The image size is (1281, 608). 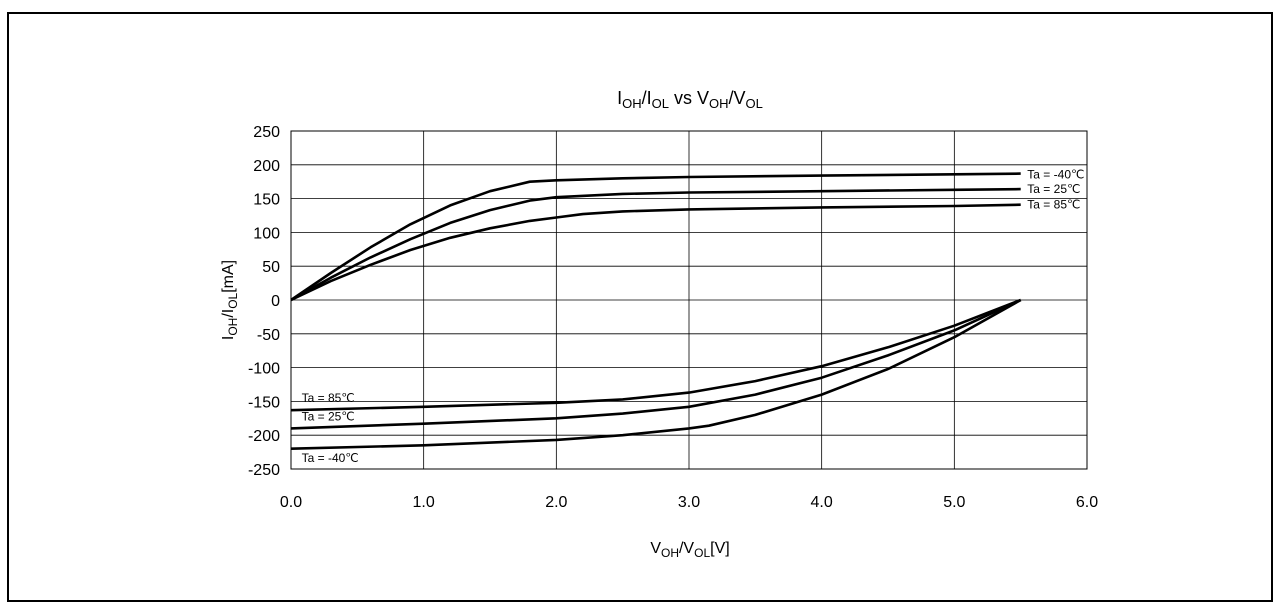 What do you see at coordinates (271, 267) in the screenshot?
I see `y-tick-label: 50` at bounding box center [271, 267].